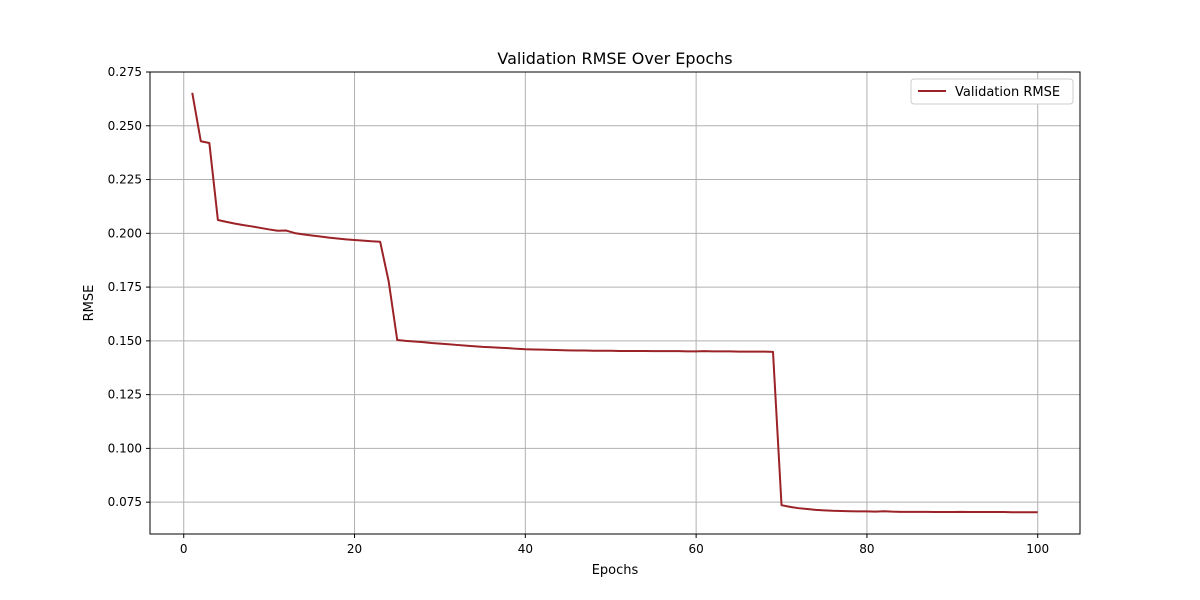 The image size is (1200, 600). I want to click on chart-title: Validation RMSE Over Epochs, so click(614, 58).